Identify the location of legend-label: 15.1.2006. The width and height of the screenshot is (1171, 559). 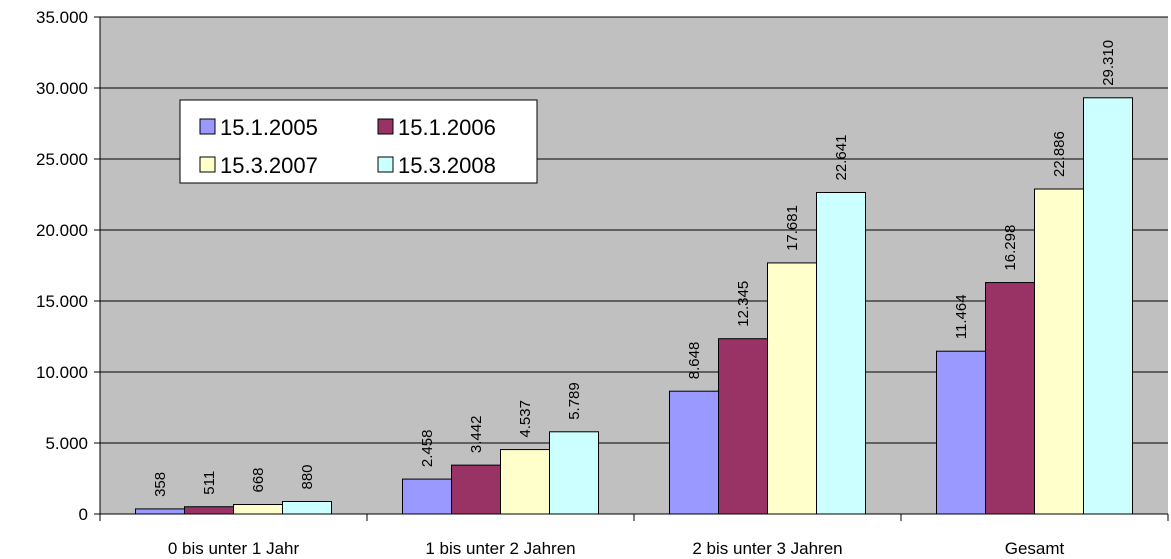
(447, 127).